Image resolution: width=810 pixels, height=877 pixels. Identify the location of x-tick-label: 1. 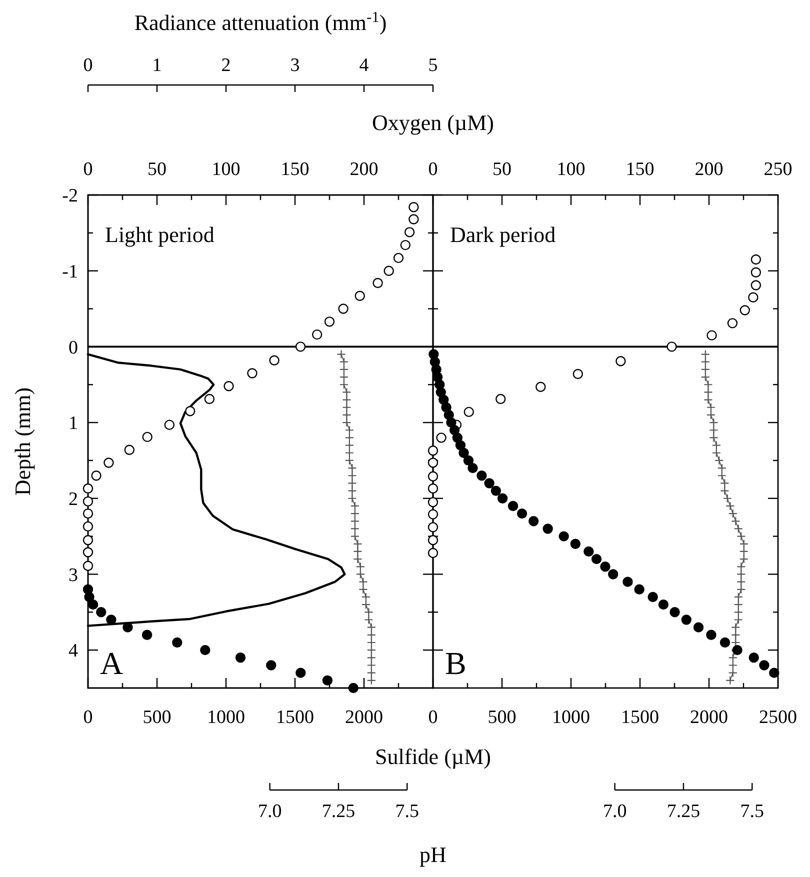
(157, 65).